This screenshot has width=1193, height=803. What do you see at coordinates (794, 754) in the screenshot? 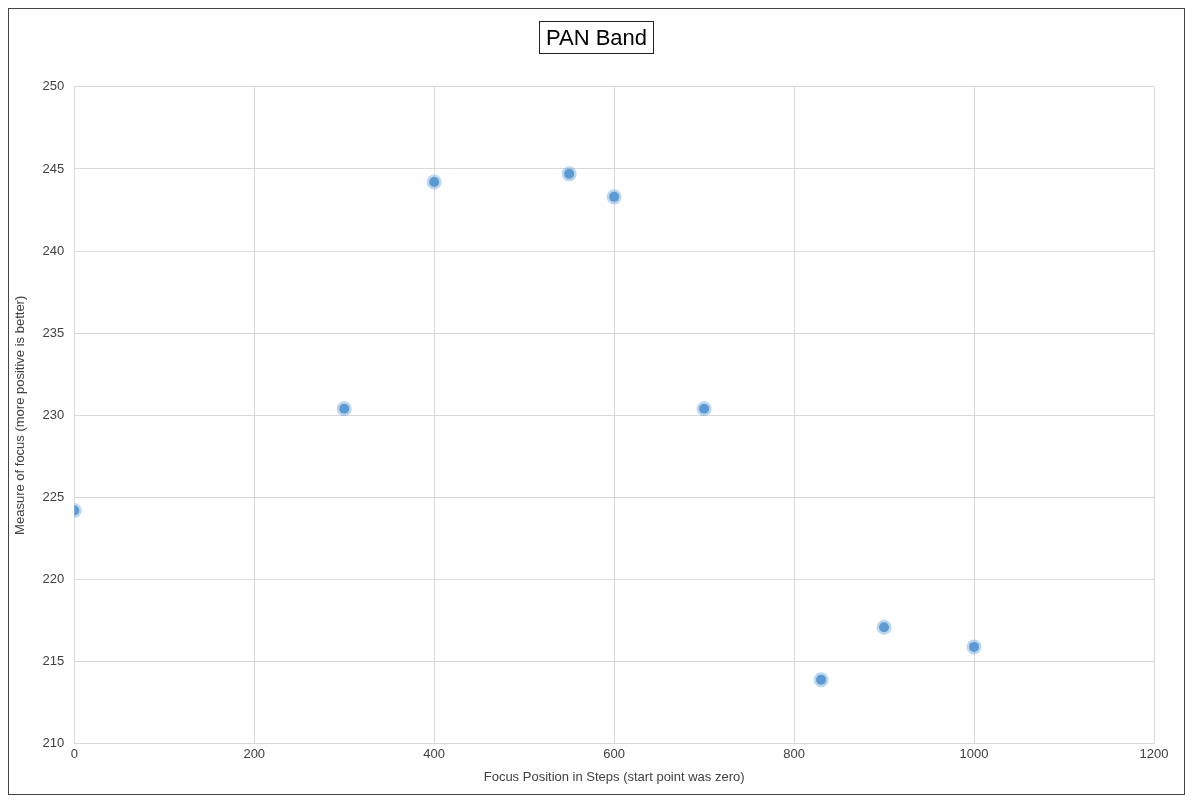
I see `x-tick-label: 800` at bounding box center [794, 754].